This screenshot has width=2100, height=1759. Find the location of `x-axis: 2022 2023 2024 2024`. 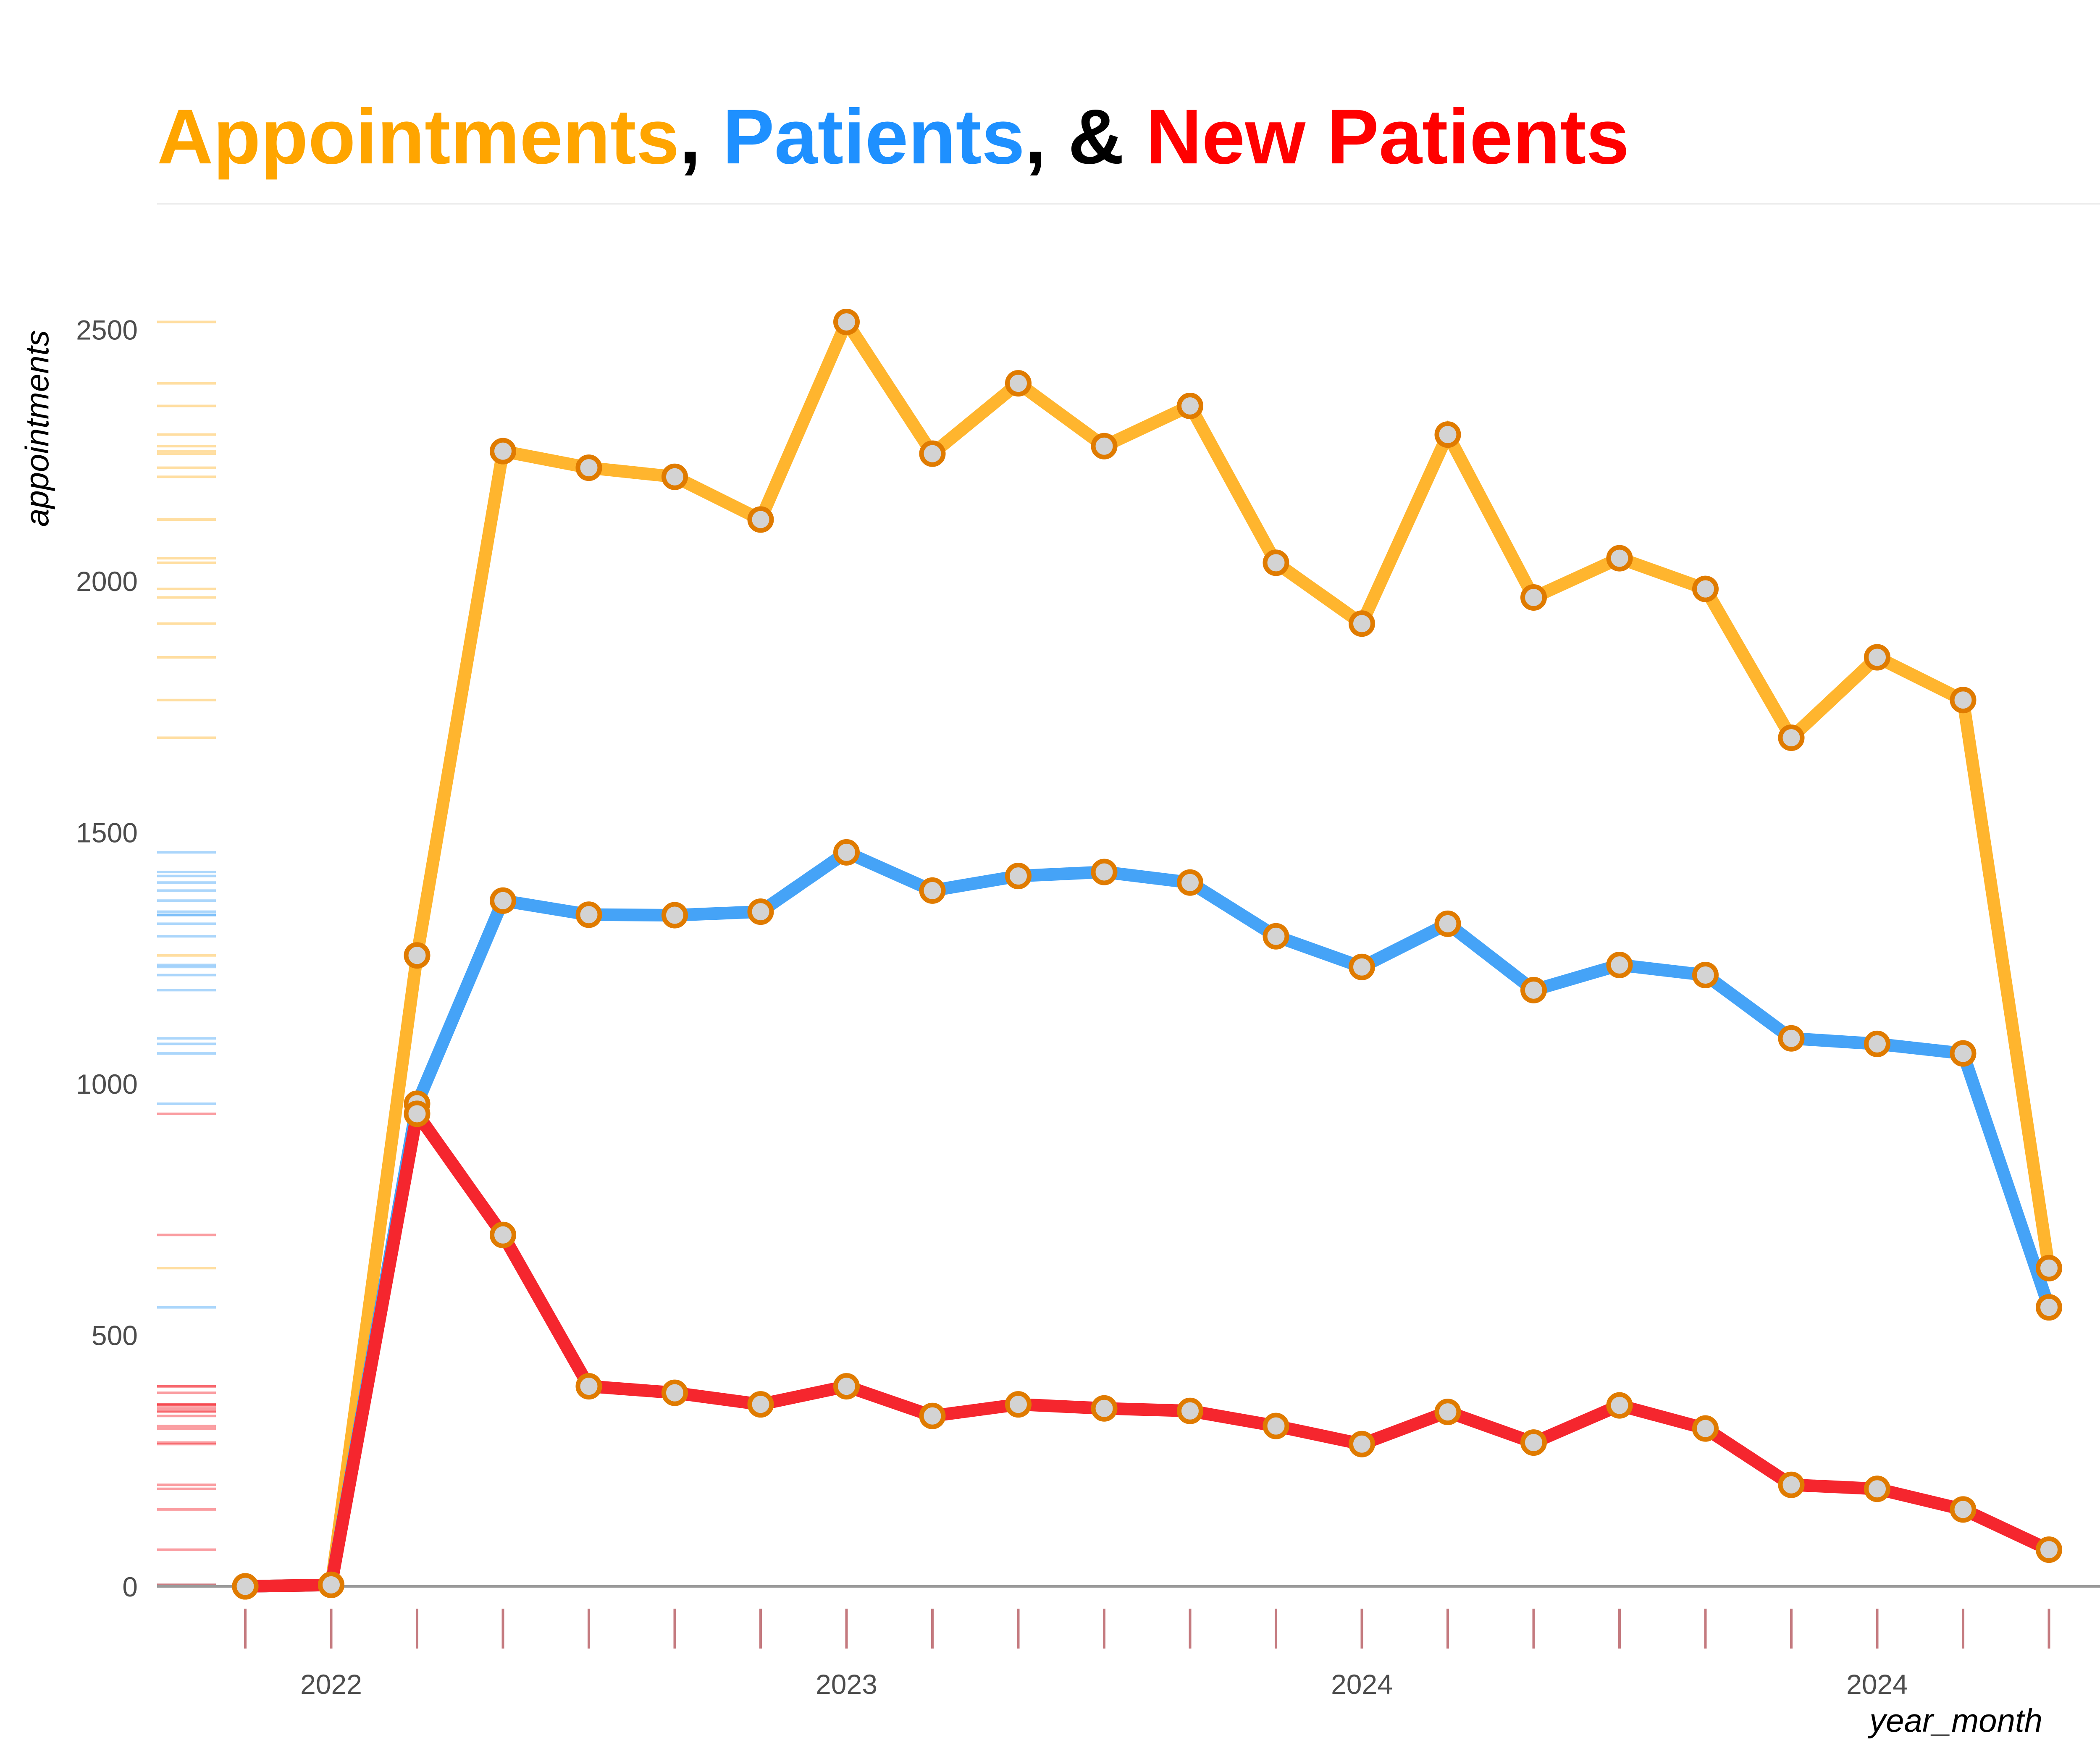

x-axis: 2022 2023 2024 2024 is located at coordinates (1147, 1654).